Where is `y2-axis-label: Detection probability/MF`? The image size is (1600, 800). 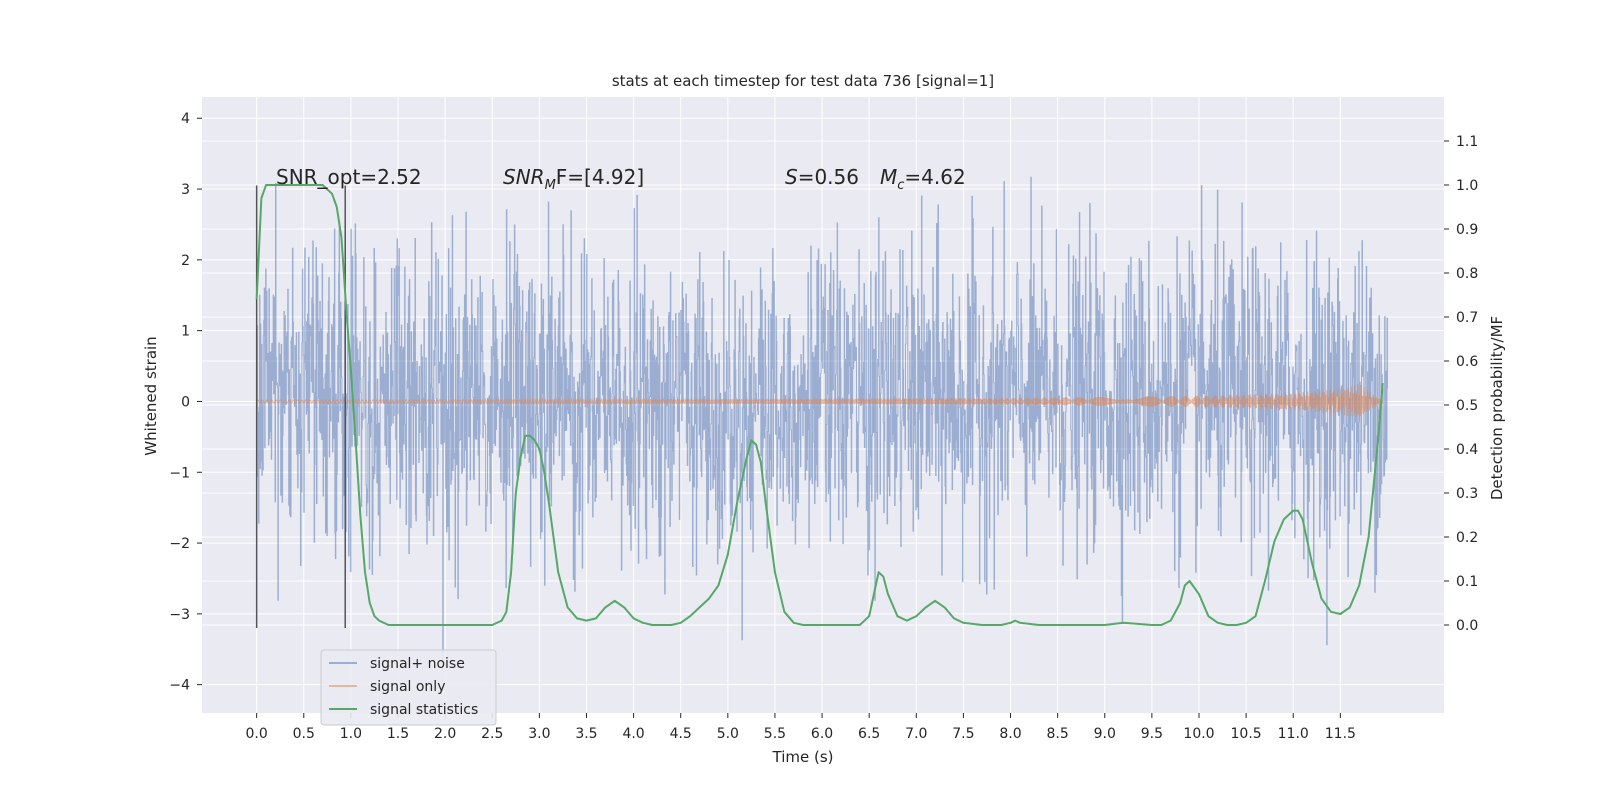
y2-axis-label: Detection probability/MF is located at coordinates (1497, 408).